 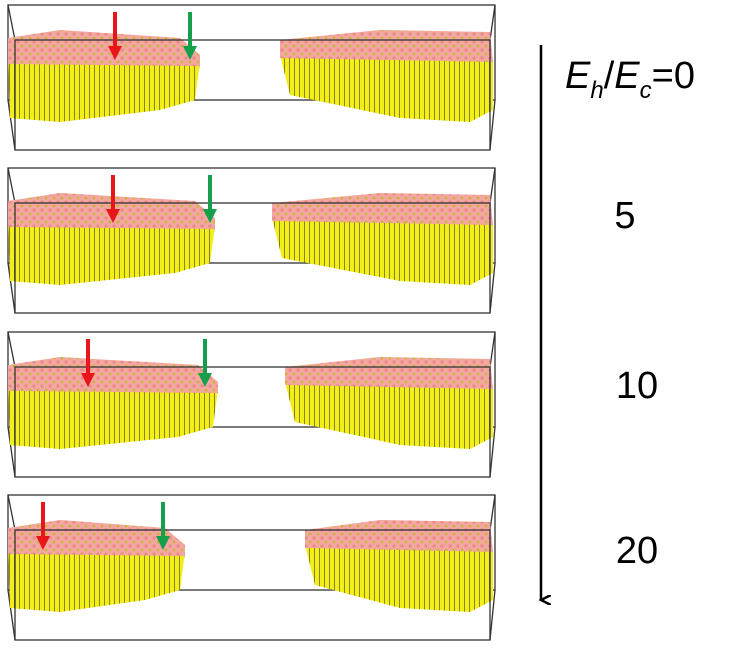 I want to click on equals: =, so click(x=663, y=76).